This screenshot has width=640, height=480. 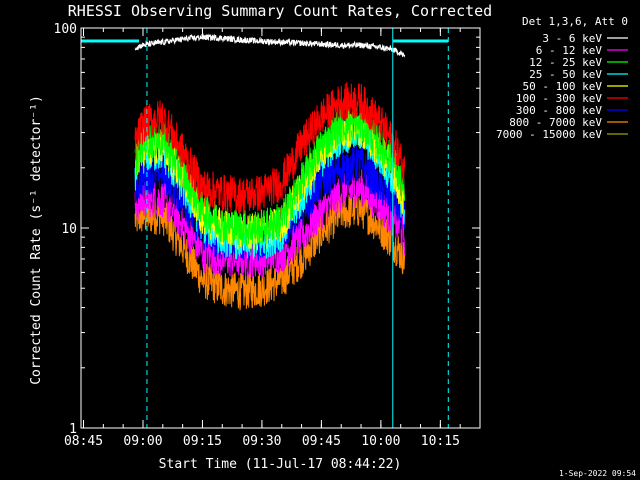 What do you see at coordinates (565, 62) in the screenshot?
I see `legend-label: 12 - 25 keV` at bounding box center [565, 62].